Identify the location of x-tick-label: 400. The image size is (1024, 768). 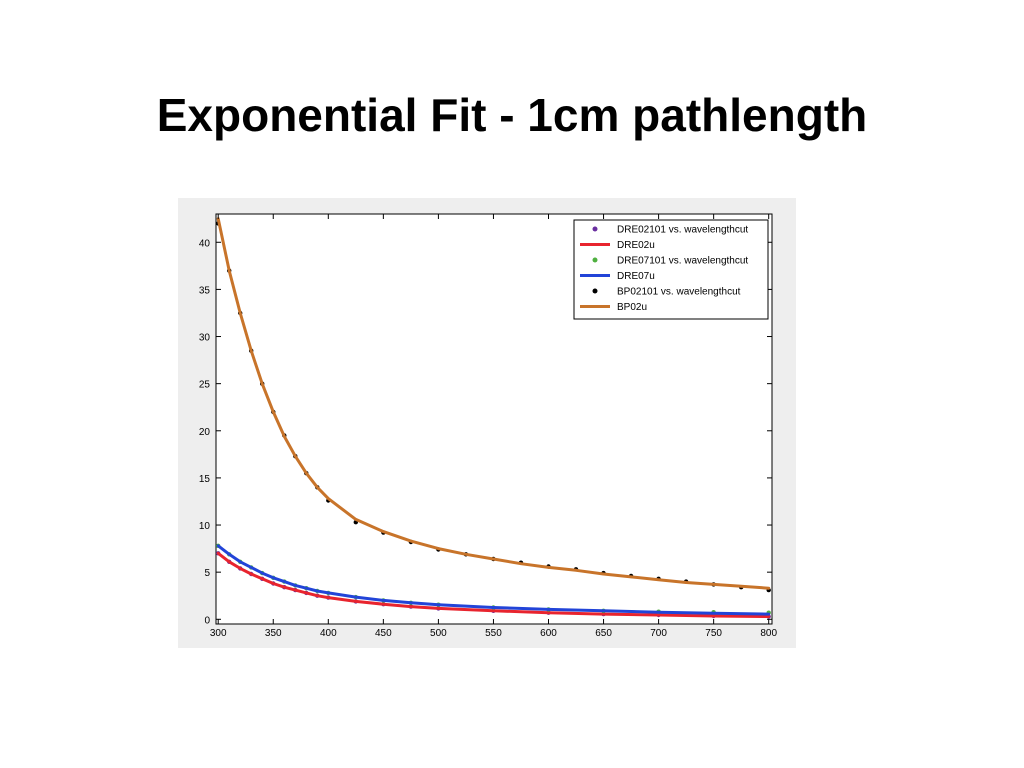
(328, 633).